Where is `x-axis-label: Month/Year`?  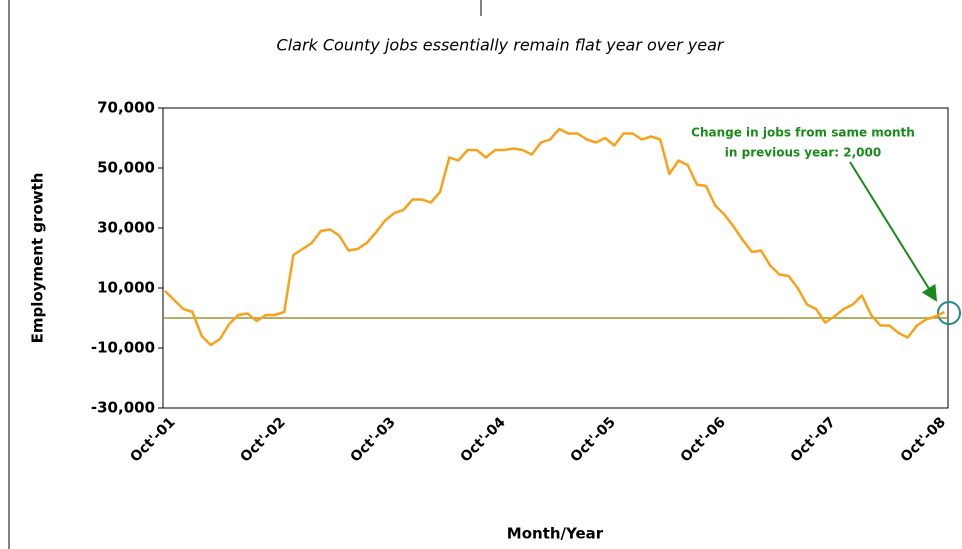
x-axis-label: Month/Year is located at coordinates (555, 534).